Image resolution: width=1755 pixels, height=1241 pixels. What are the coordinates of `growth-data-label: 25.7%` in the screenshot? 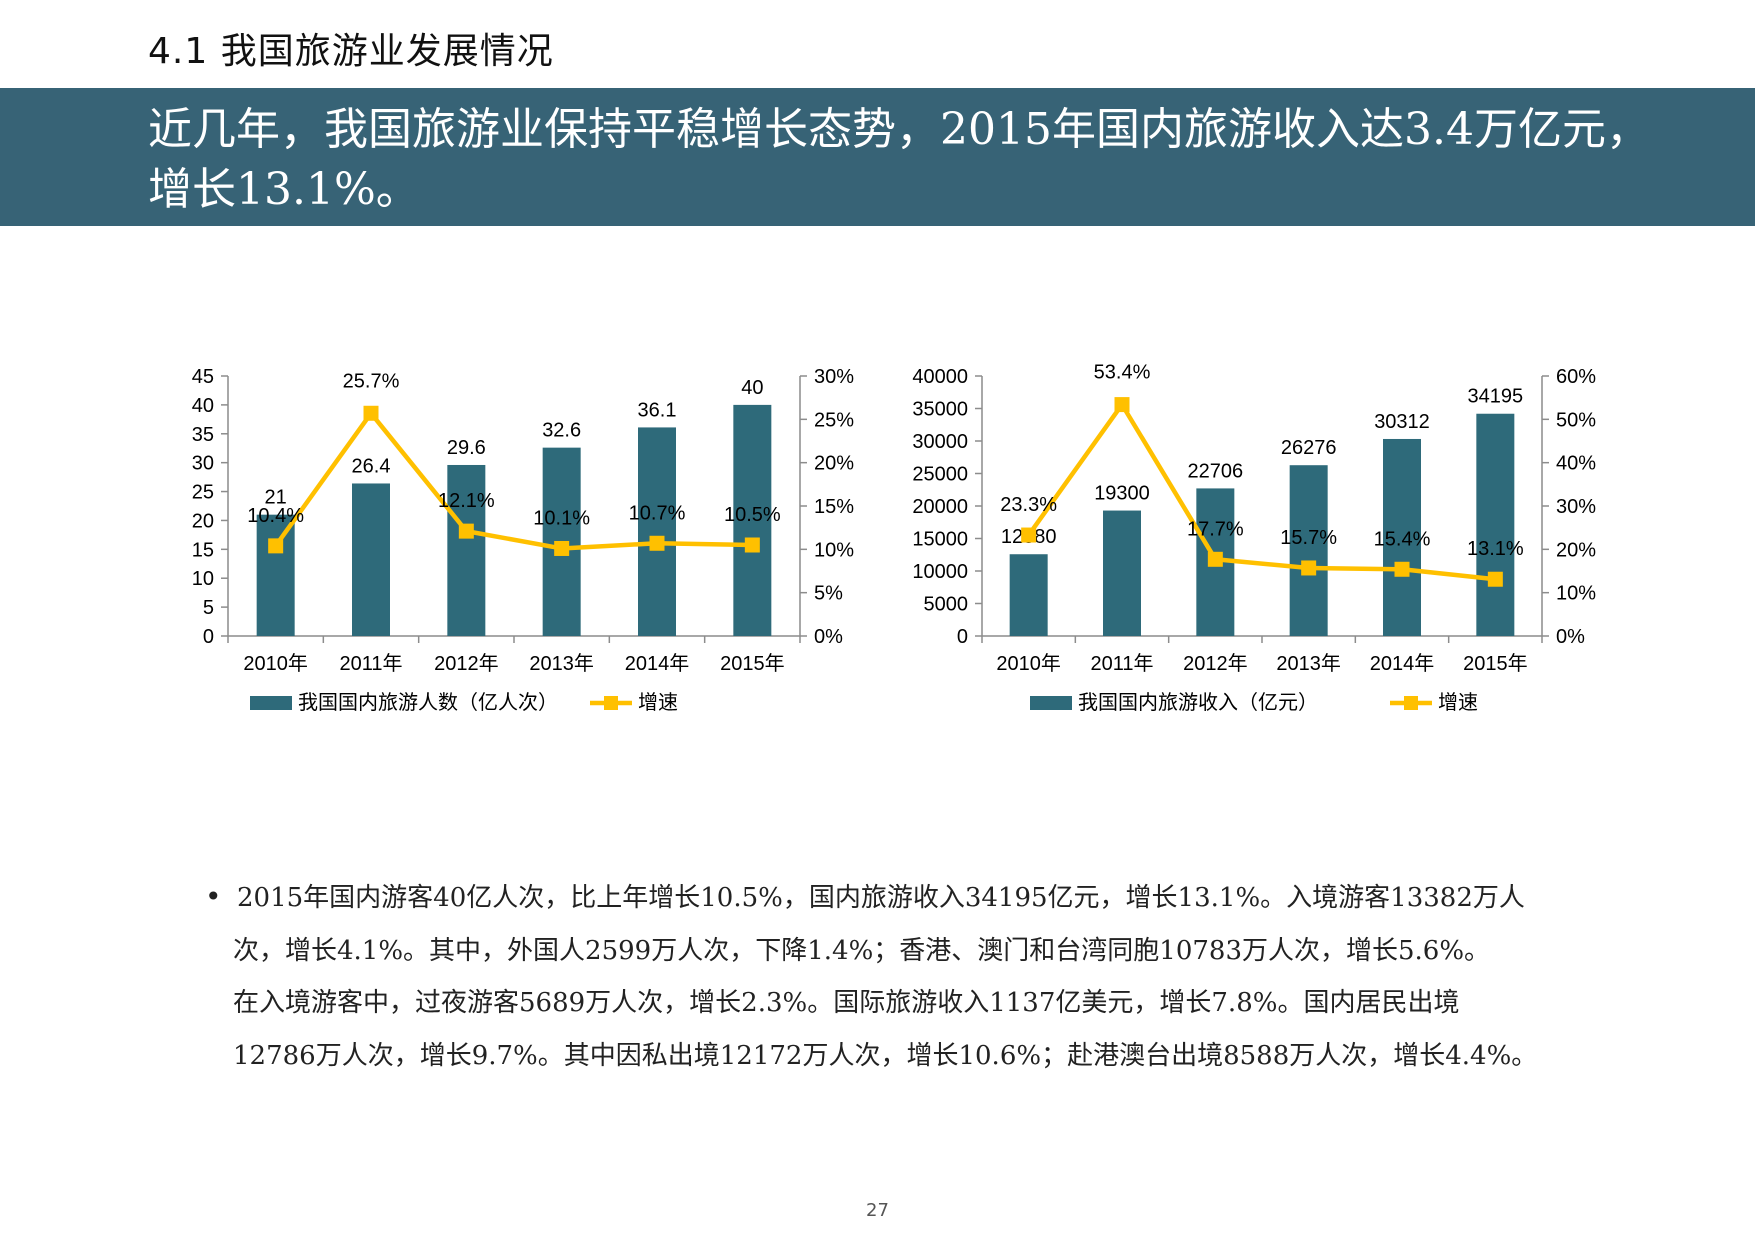 It's located at (371, 381).